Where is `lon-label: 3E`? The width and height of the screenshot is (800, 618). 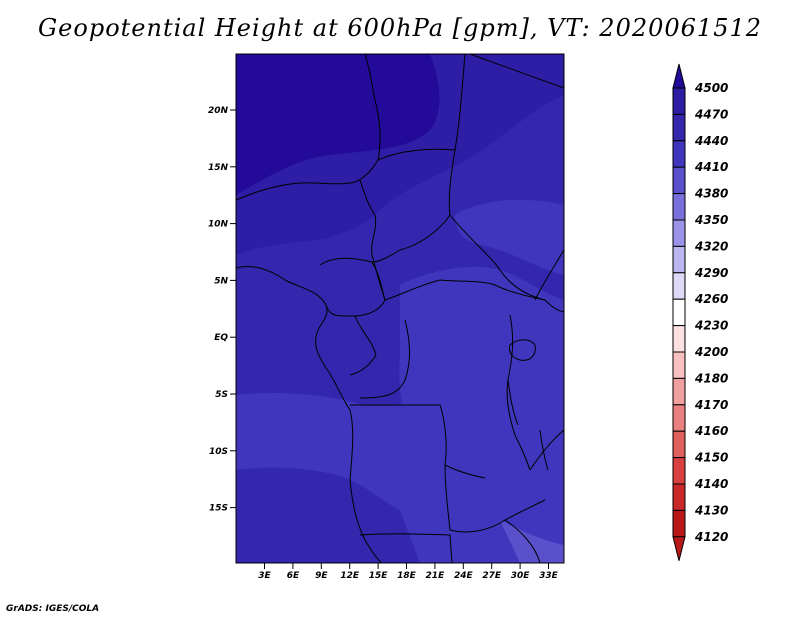
lon-label: 3E is located at coordinates (264, 576).